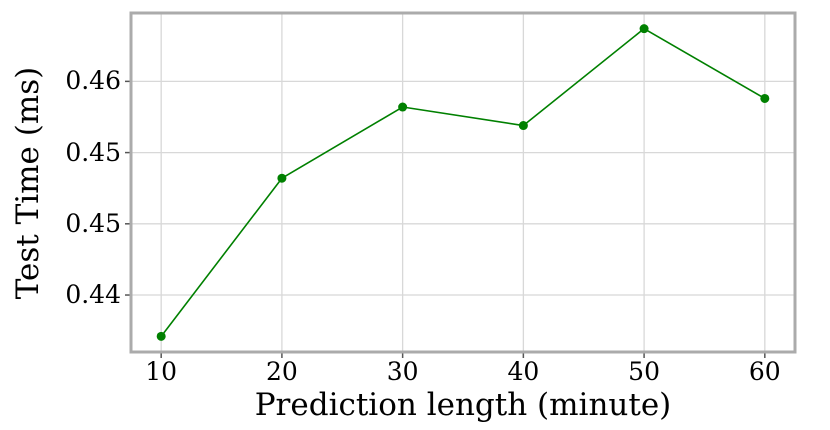  Describe the element at coordinates (463, 405) in the screenshot. I see `x-axis-title: Prediction length (minute)` at that location.